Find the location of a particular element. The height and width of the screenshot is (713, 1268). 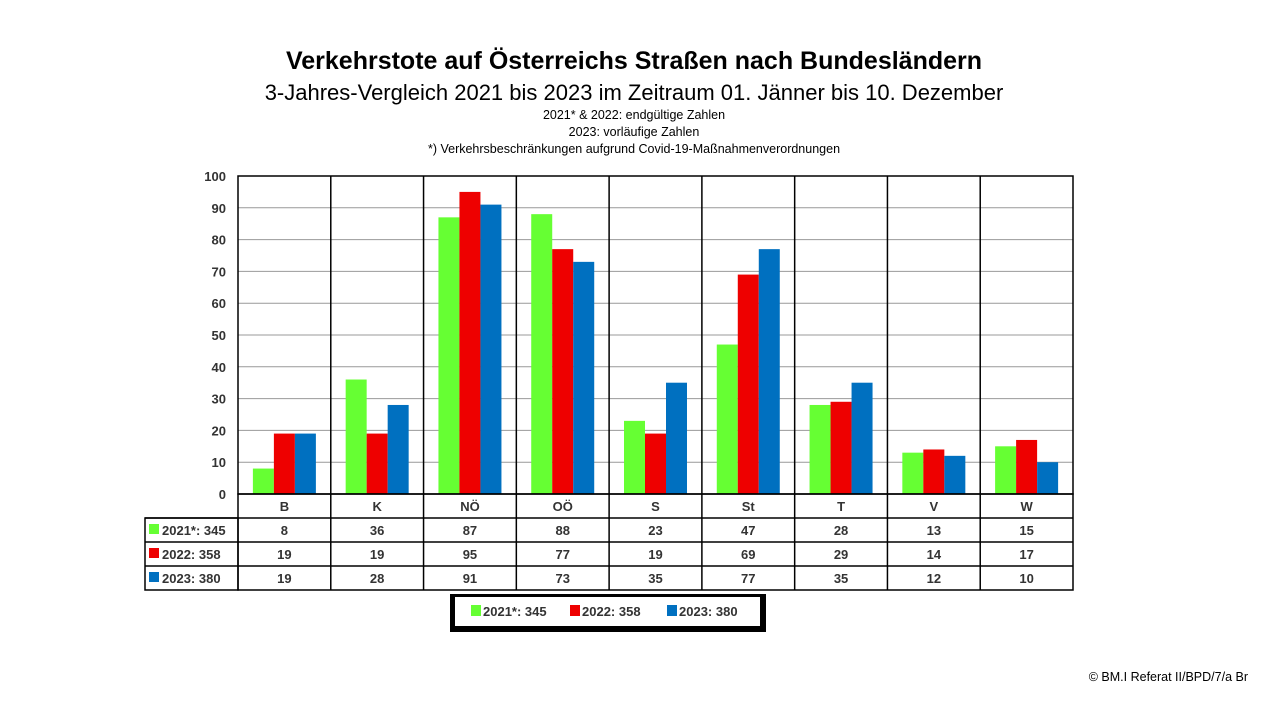

table-cell: 15 is located at coordinates (1026, 530).